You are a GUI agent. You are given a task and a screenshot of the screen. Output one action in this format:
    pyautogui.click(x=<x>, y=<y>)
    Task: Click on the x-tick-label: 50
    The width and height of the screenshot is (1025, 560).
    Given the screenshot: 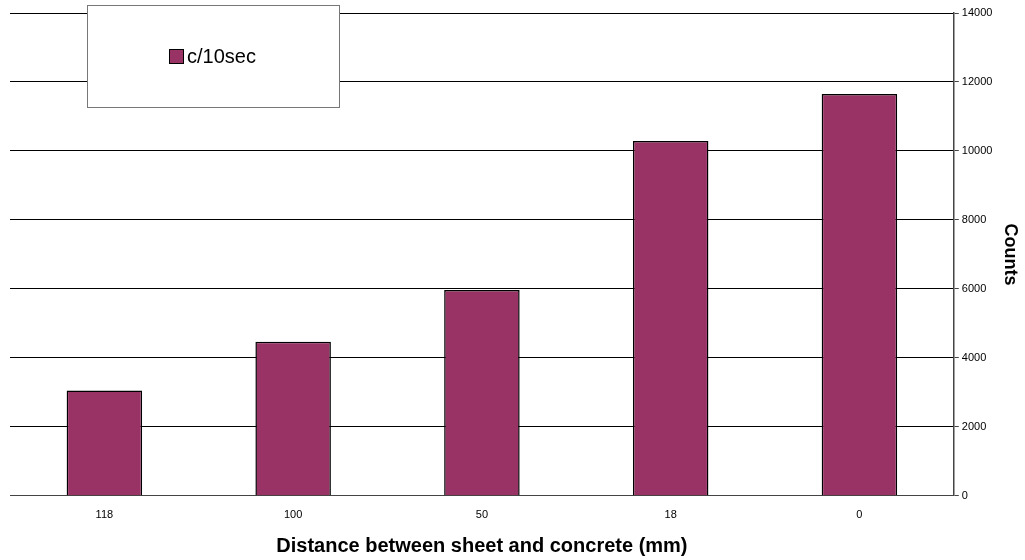 What is the action you would take?
    pyautogui.click(x=482, y=514)
    